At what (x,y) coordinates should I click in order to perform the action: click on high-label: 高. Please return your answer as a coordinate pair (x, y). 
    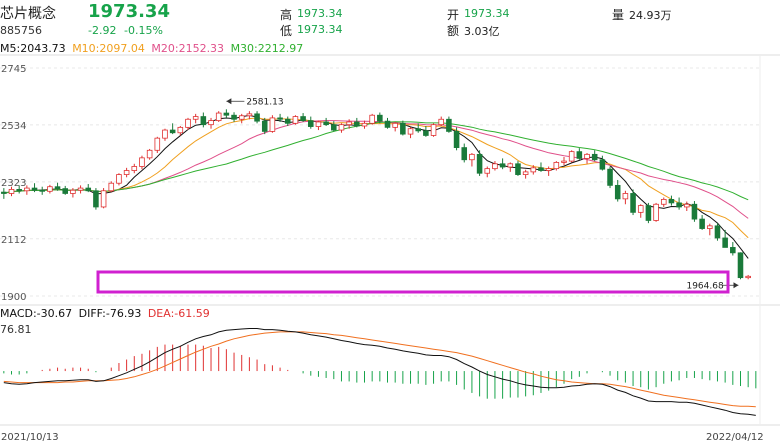
    Looking at the image, I should click on (286, 15).